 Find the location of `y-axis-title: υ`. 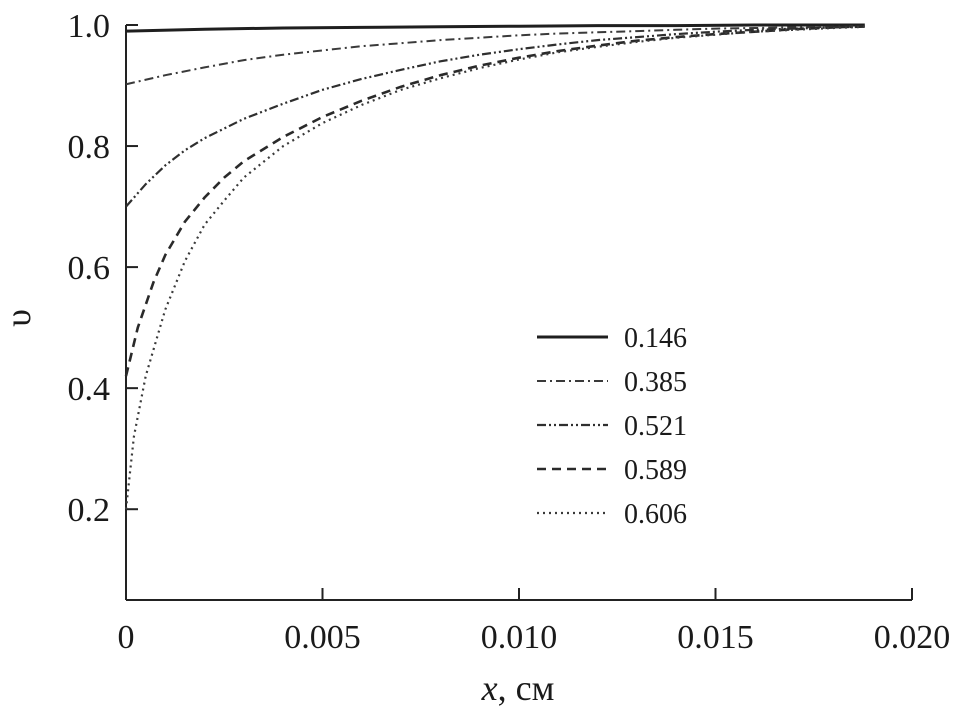

y-axis-title: υ is located at coordinates (19, 318).